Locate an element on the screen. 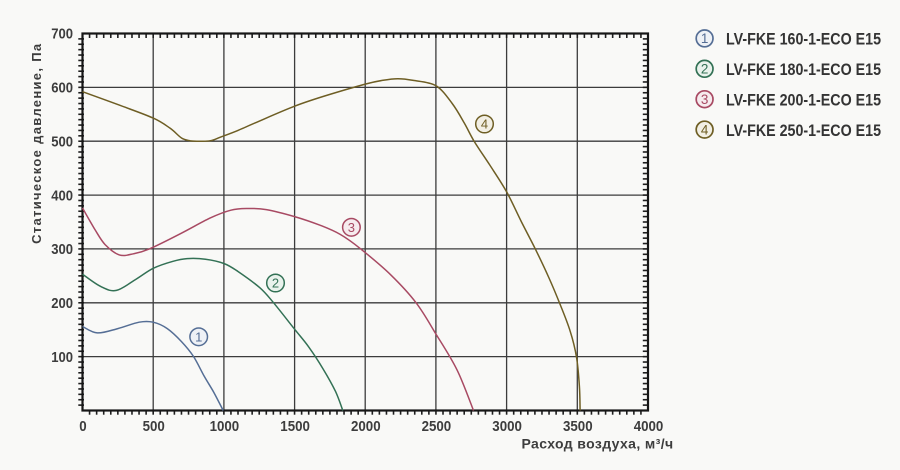 The height and width of the screenshot is (470, 900). svg-text: 400 is located at coordinates (62, 196).